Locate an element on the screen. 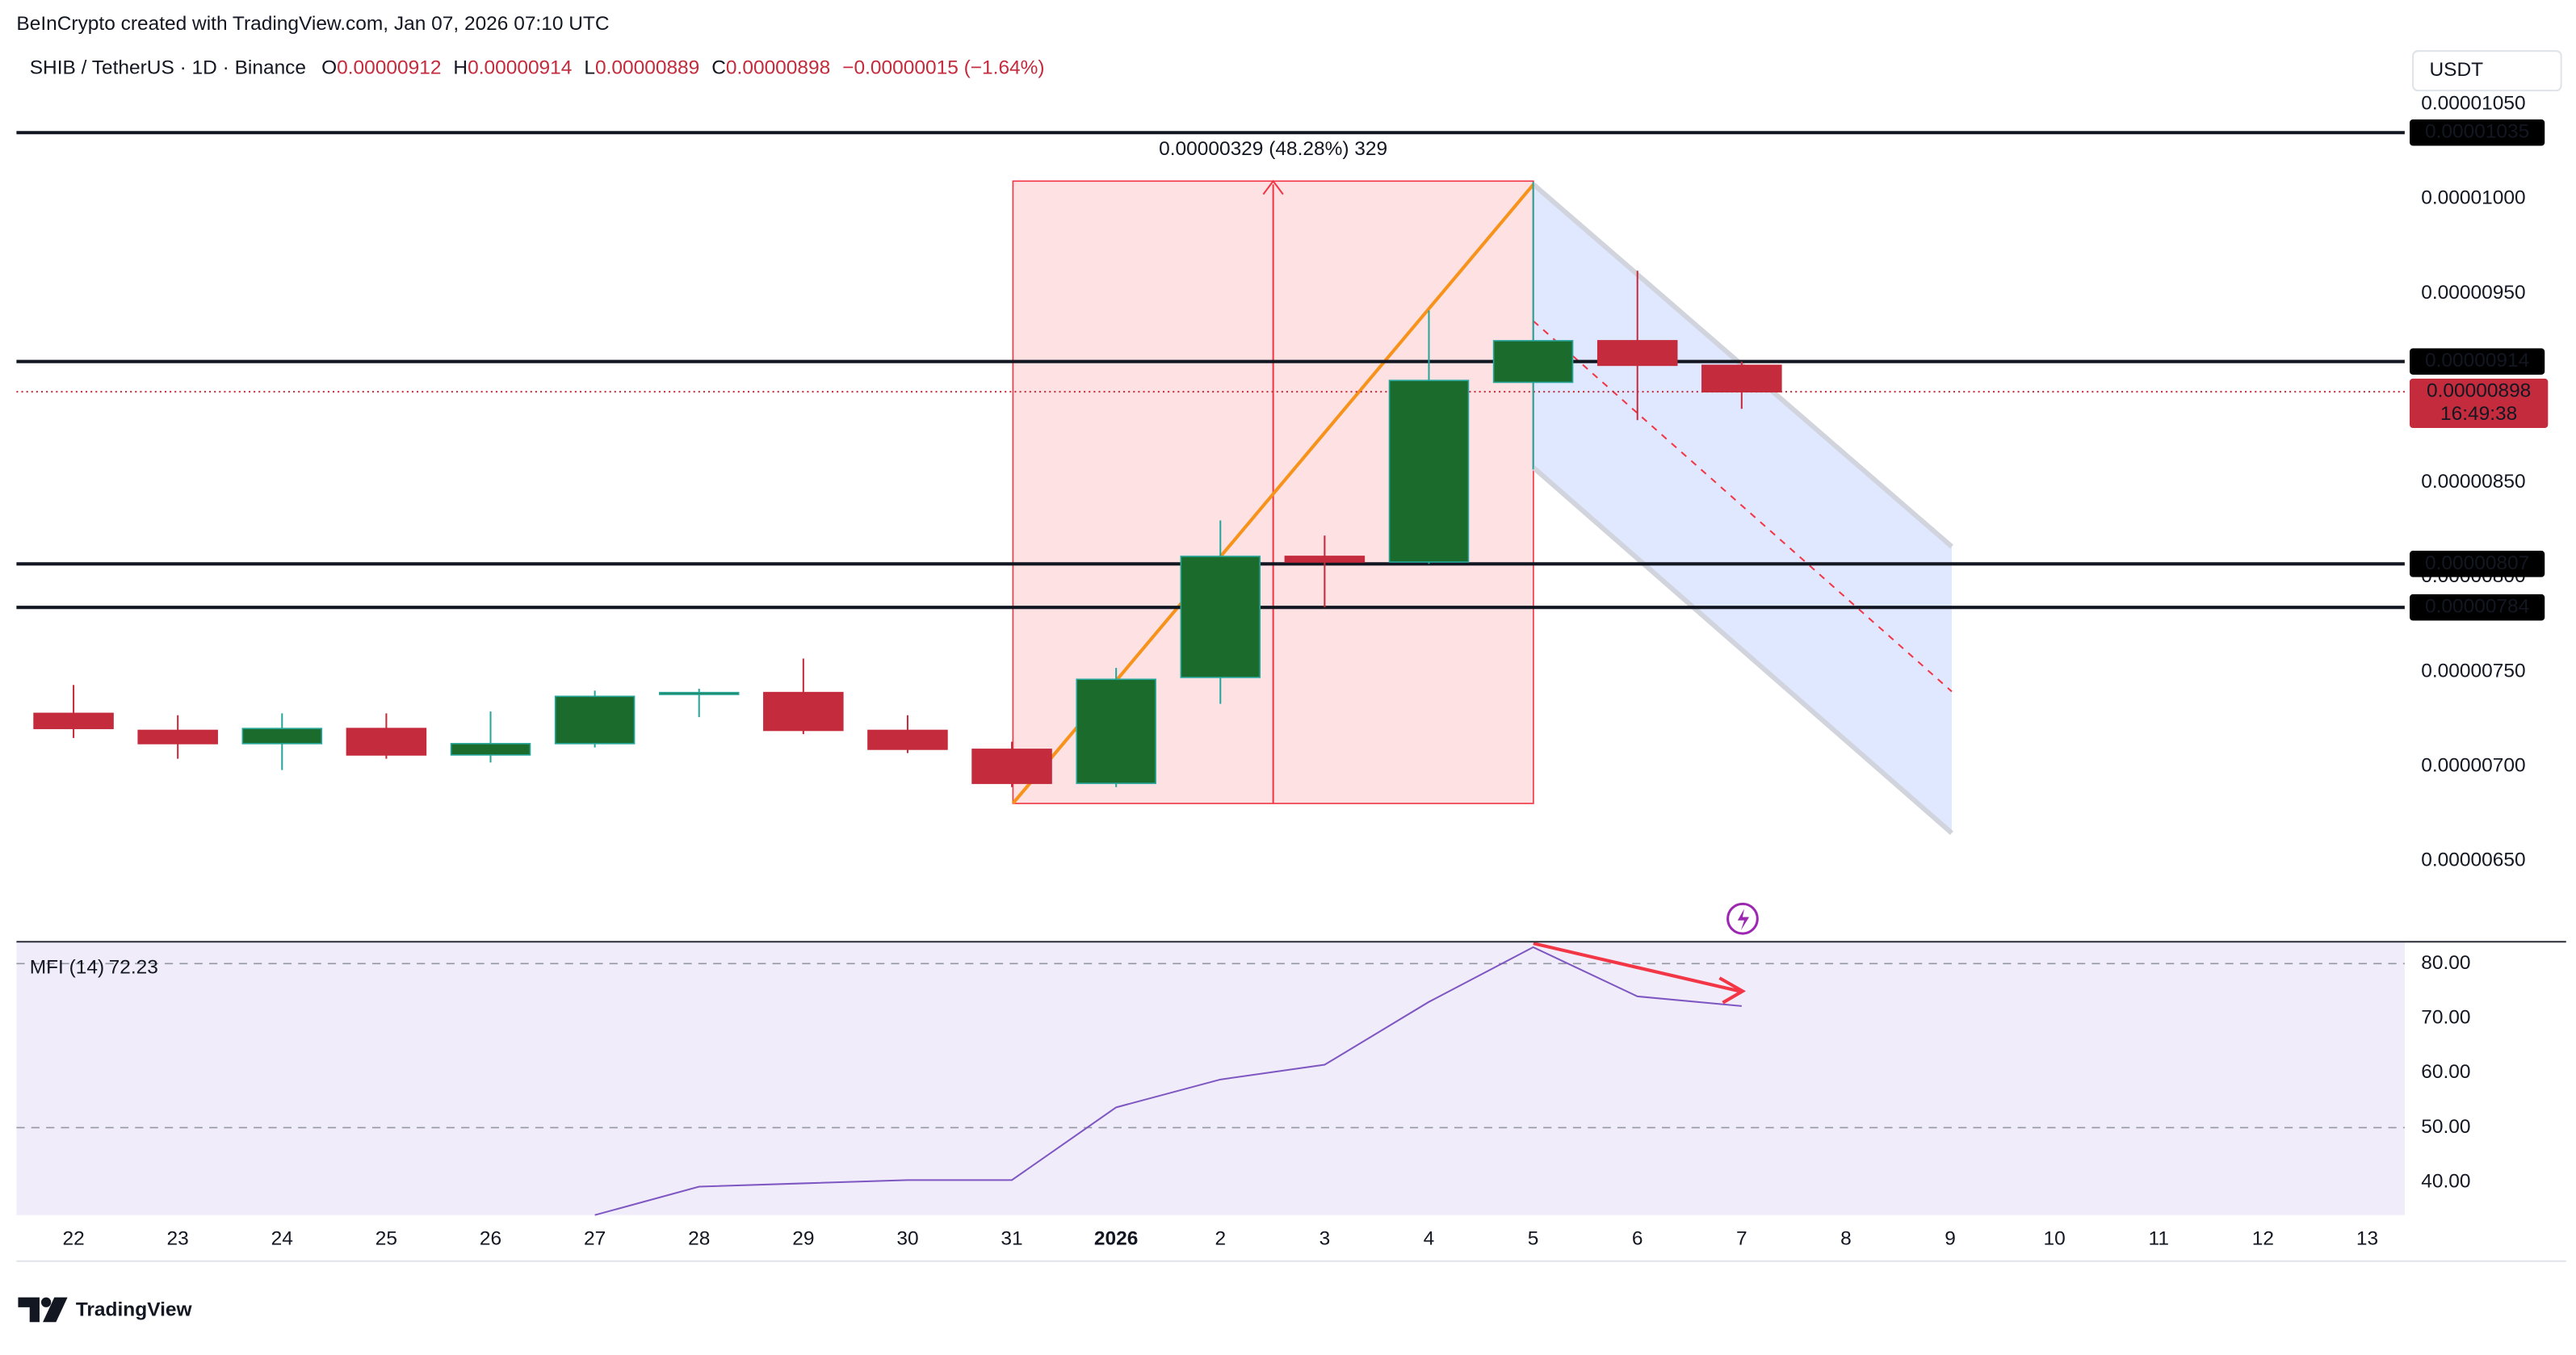 The image size is (2576, 1355). y-tick-label: 0.00000650 is located at coordinates (2473, 860).